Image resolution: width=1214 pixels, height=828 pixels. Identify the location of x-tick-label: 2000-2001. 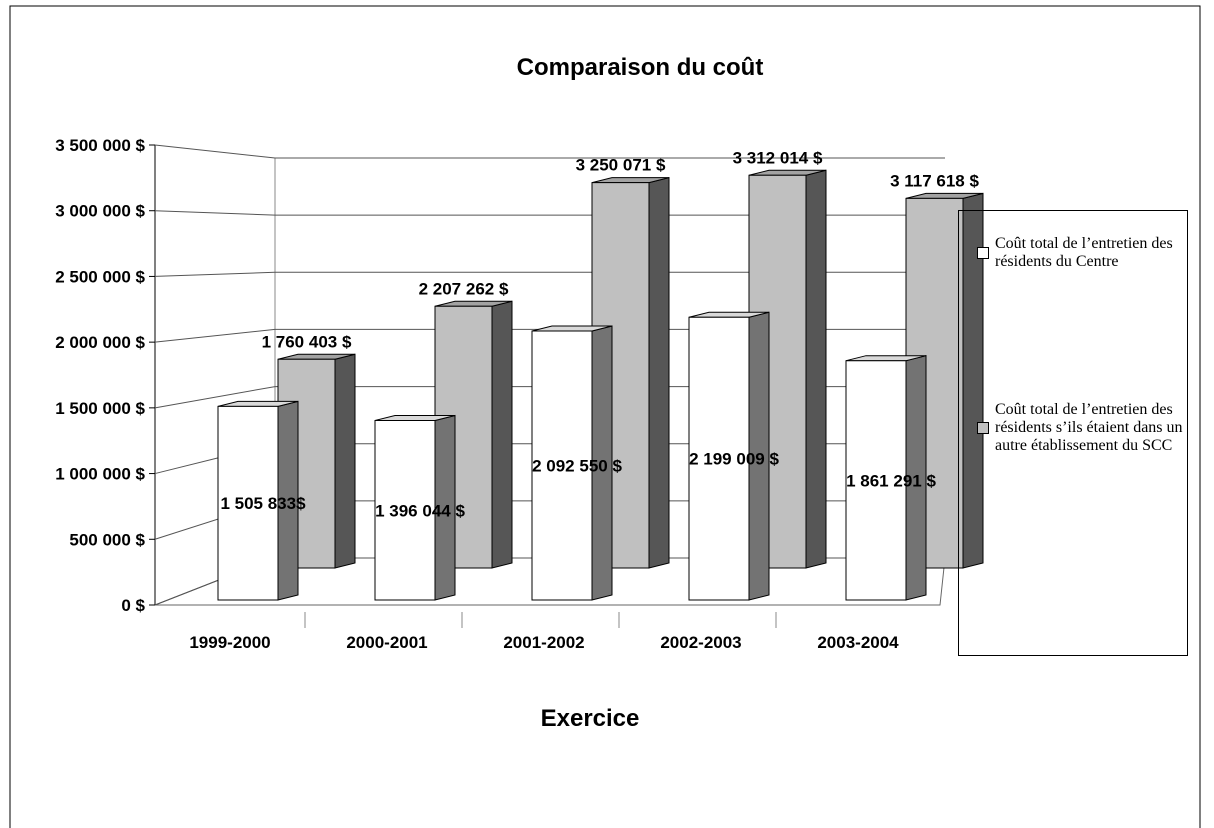
(386, 642).